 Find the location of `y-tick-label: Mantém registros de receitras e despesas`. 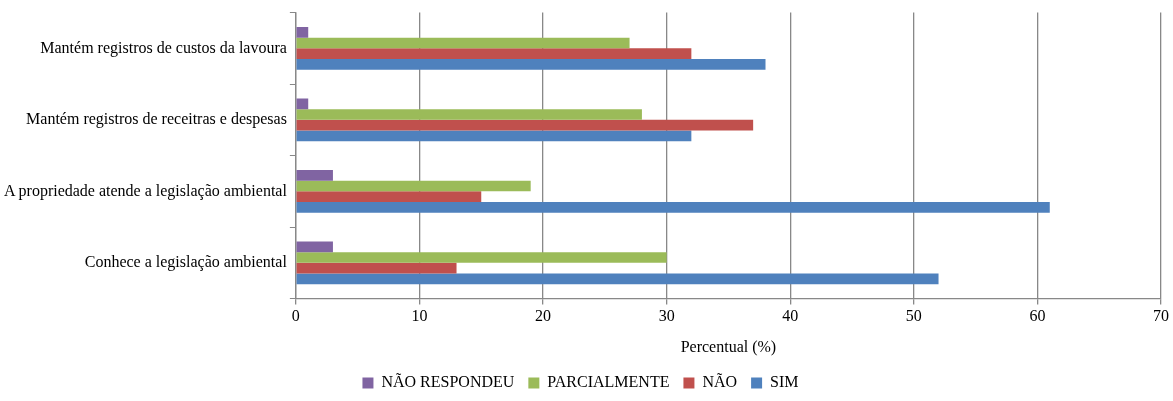

y-tick-label: Mantém registros de receitras e despesas is located at coordinates (156, 119).